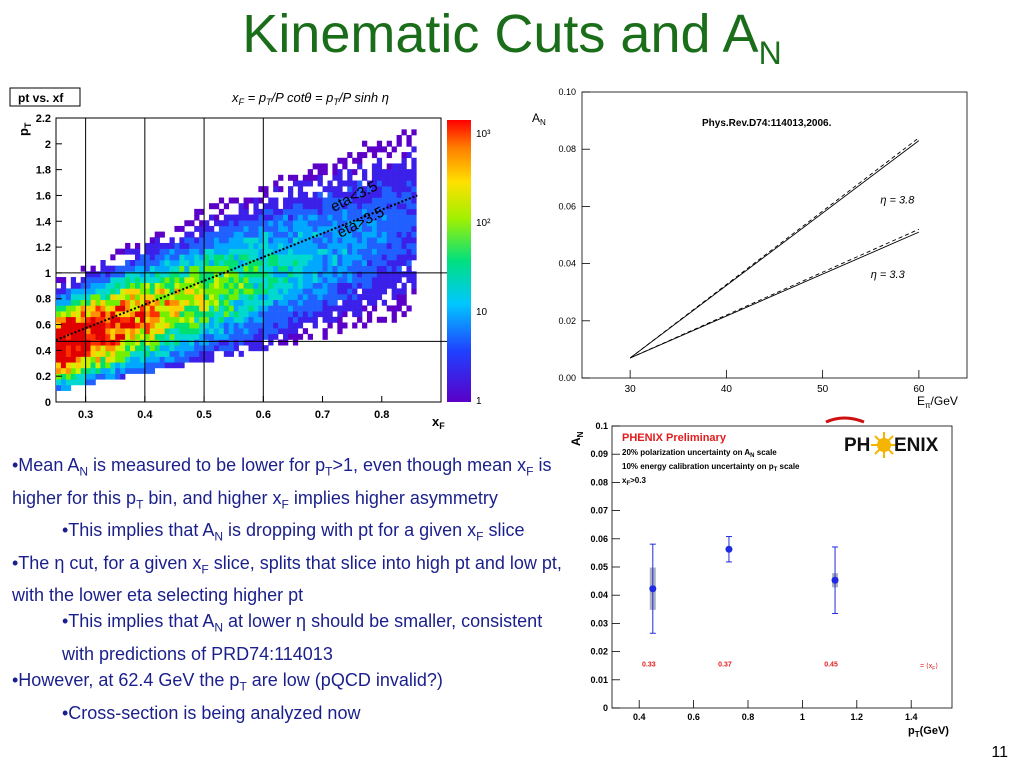 The height and width of the screenshot is (768, 1024). Describe the element at coordinates (740, 602) in the screenshot. I see `phenix-data-points: 0.33 0.37 0.45` at that location.